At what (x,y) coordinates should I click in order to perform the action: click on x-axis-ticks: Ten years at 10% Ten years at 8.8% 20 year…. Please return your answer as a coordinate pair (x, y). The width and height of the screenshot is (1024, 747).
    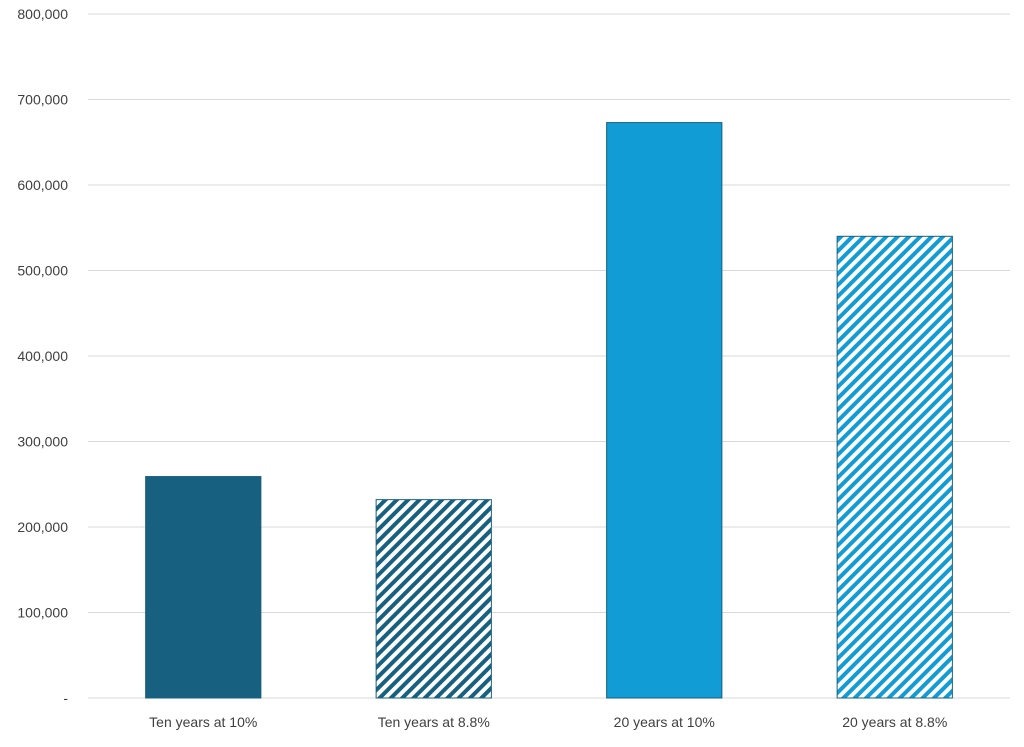
    Looking at the image, I should click on (548, 722).